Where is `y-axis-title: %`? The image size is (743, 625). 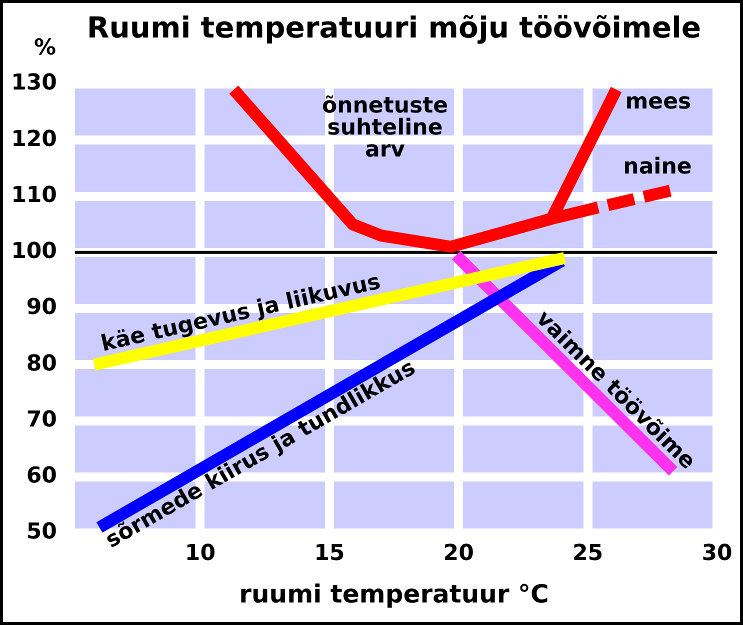 y-axis-title: % is located at coordinates (45, 48).